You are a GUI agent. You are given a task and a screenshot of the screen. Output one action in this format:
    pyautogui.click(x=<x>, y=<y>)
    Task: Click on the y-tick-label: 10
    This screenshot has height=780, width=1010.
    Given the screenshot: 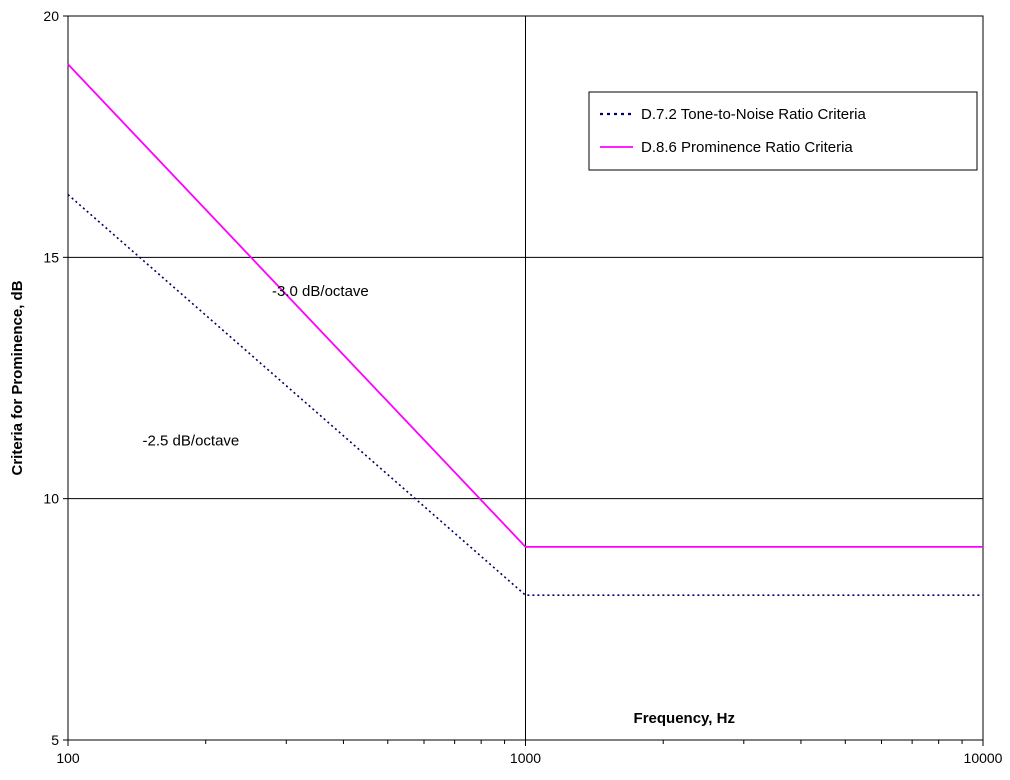 What is the action you would take?
    pyautogui.click(x=51, y=499)
    